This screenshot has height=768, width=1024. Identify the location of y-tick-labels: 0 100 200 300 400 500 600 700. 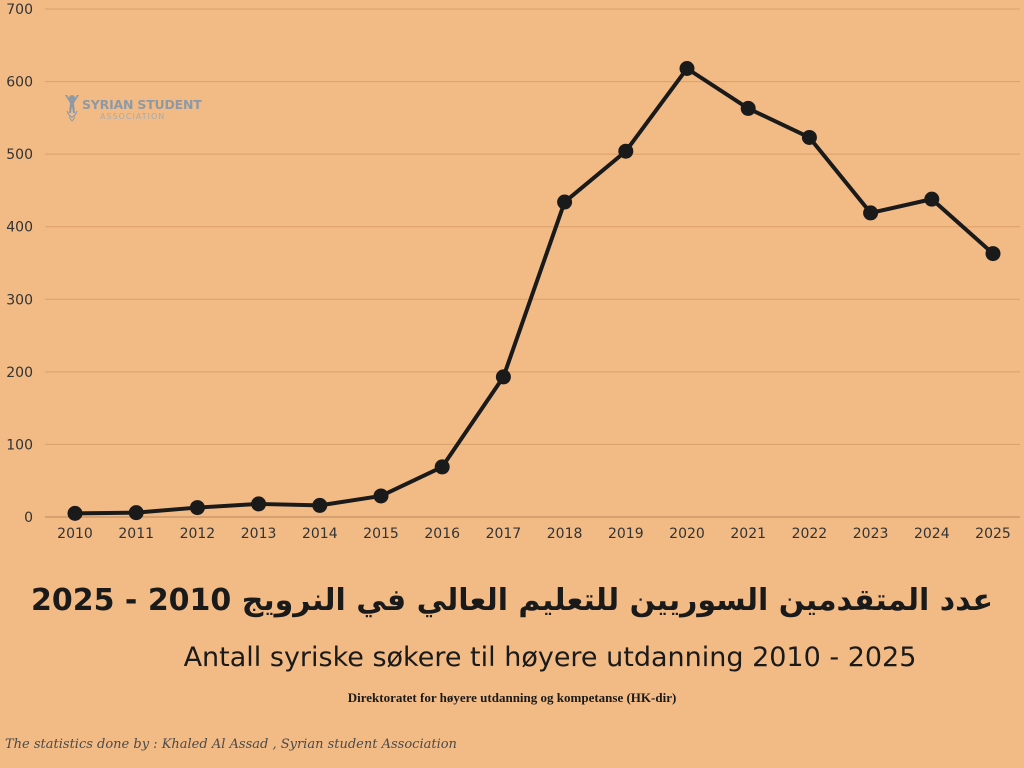
(19, 264).